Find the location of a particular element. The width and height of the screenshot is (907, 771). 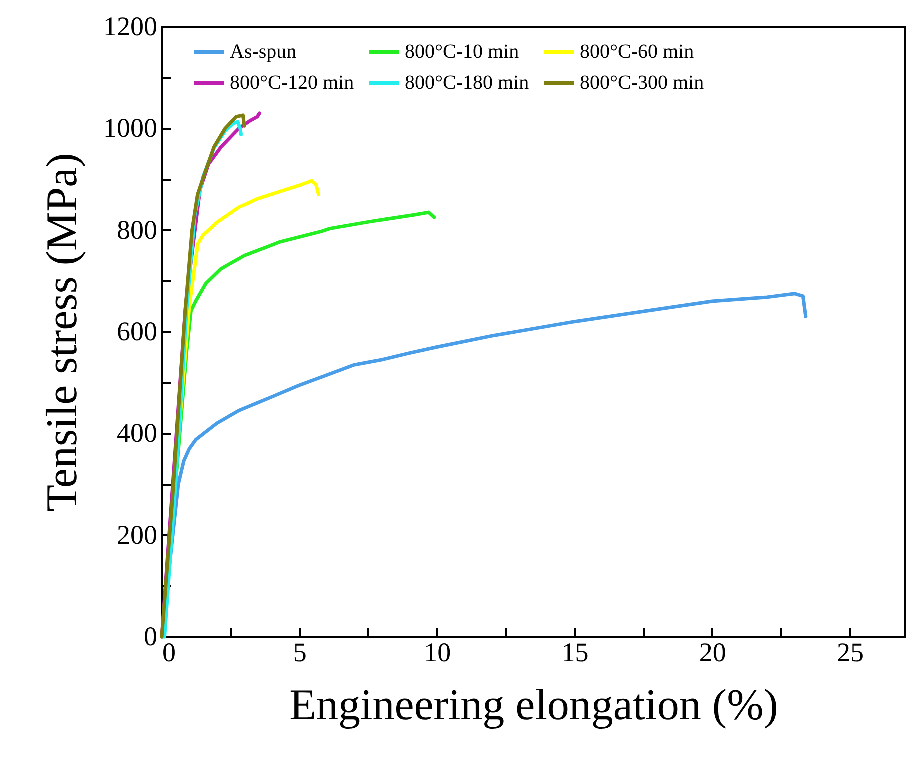

legend-label: 800°C-120 min is located at coordinates (292, 83).